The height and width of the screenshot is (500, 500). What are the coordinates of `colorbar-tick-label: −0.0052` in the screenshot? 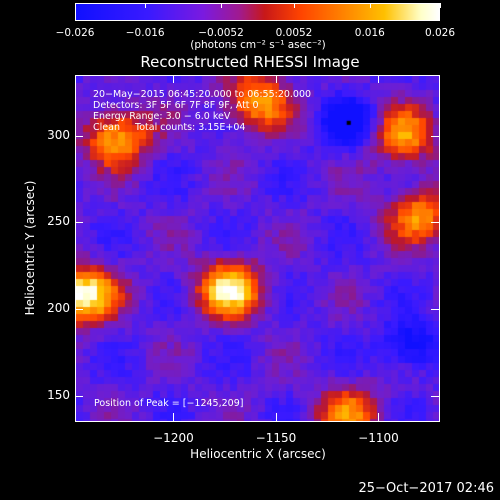 It's located at (221, 33).